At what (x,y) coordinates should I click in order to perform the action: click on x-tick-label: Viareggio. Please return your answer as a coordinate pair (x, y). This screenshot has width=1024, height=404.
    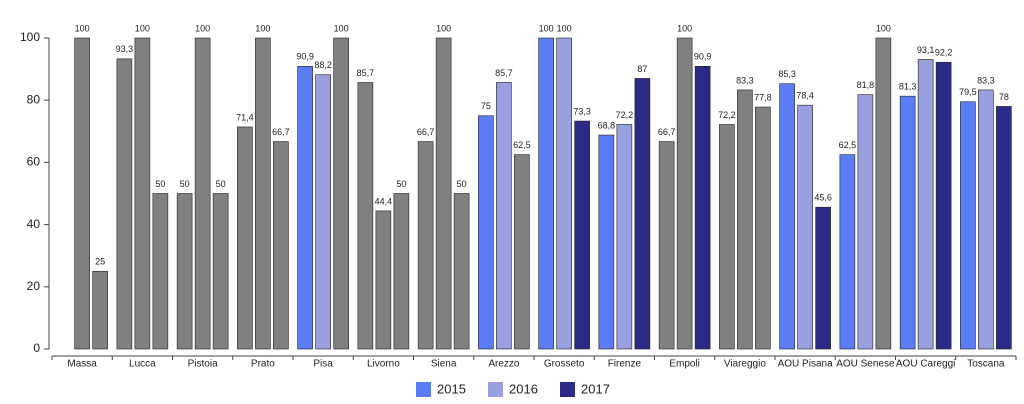
    Looking at the image, I should click on (745, 364).